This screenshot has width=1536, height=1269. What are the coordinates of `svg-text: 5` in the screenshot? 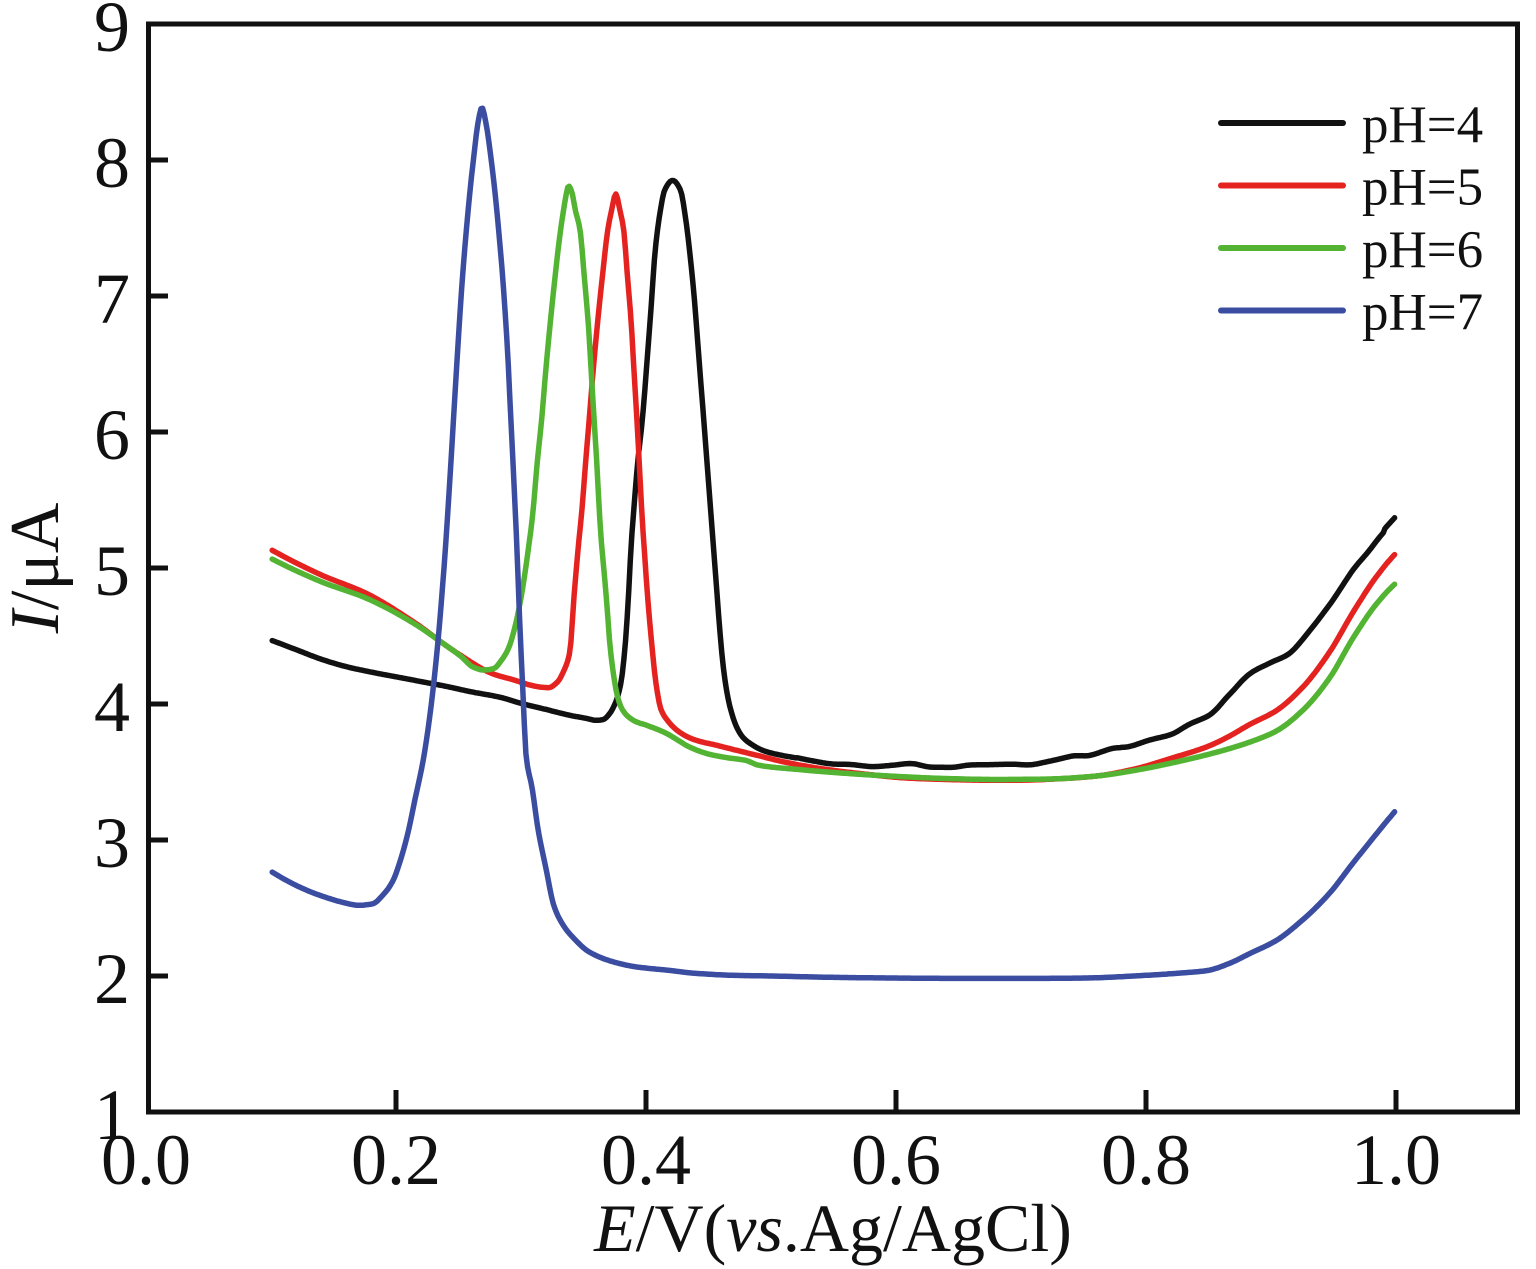 It's located at (112, 571).